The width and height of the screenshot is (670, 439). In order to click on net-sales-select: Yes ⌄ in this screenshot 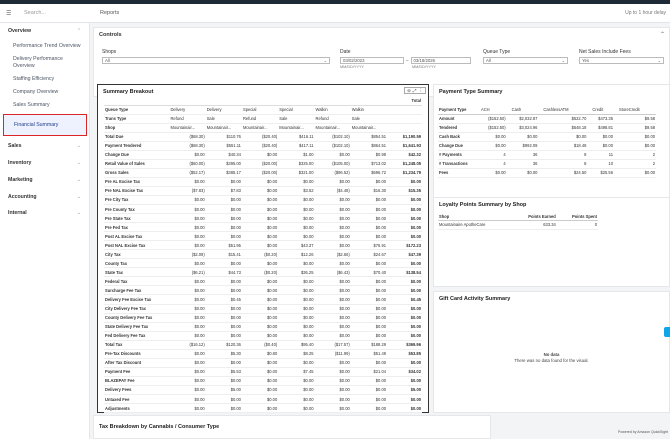, I will do `click(621, 60)`.